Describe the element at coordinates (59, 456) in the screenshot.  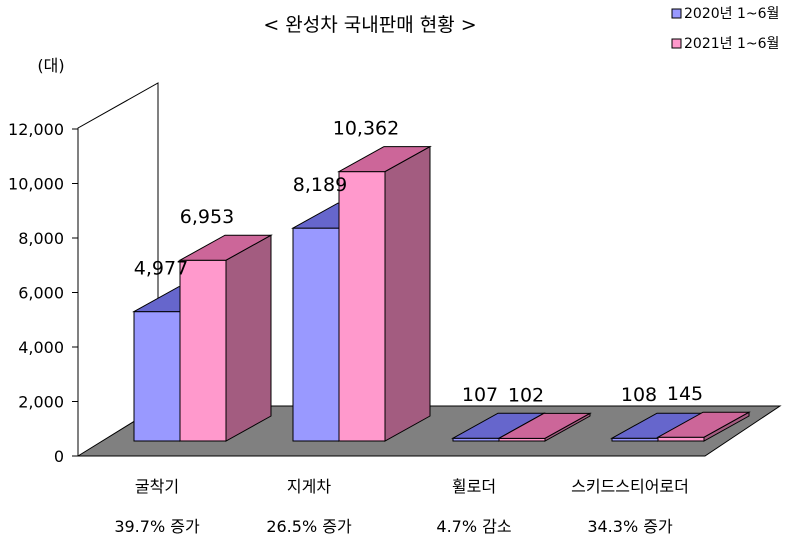
I see `y-tick-label: 0` at that location.